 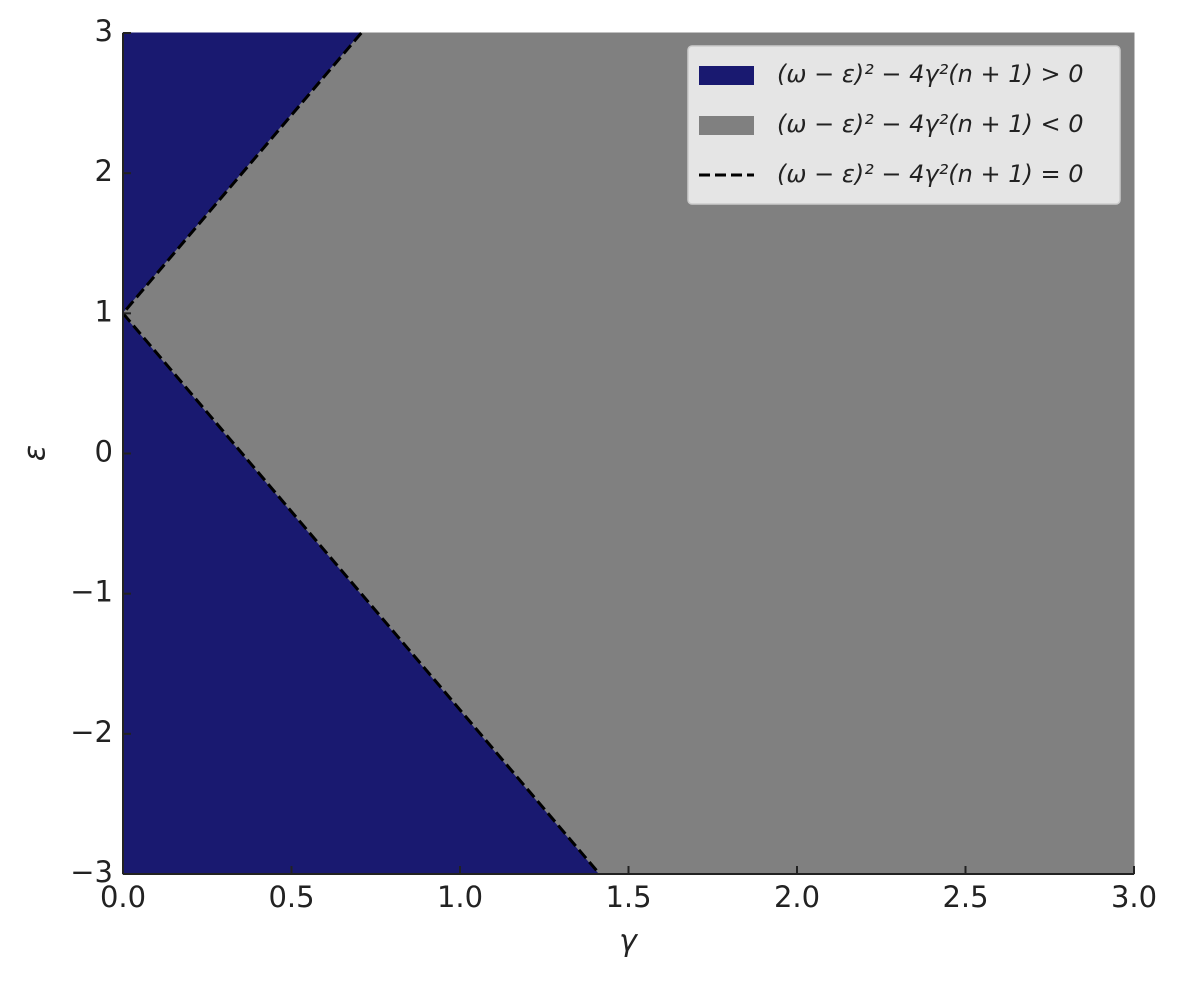 What do you see at coordinates (91, 592) in the screenshot?
I see `y-tick-label: −1` at bounding box center [91, 592].